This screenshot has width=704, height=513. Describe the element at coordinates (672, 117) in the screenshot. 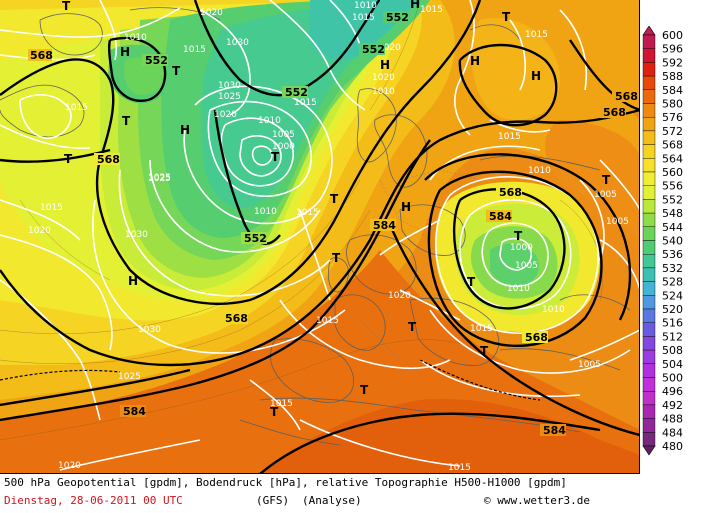

I see `legend-label: 576` at that location.